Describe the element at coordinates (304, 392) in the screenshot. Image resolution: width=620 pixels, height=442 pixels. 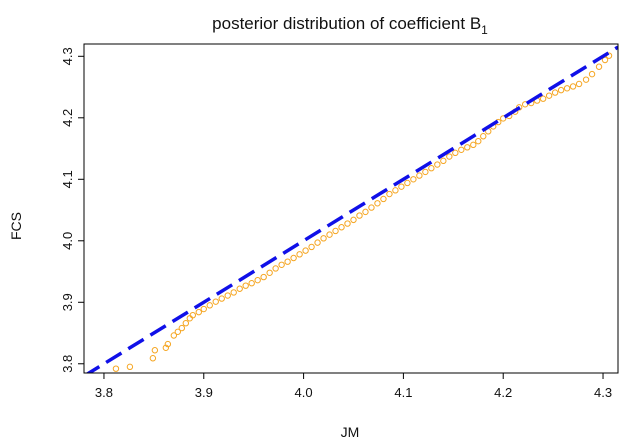
I see `x-tick-label: 4.0` at that location.